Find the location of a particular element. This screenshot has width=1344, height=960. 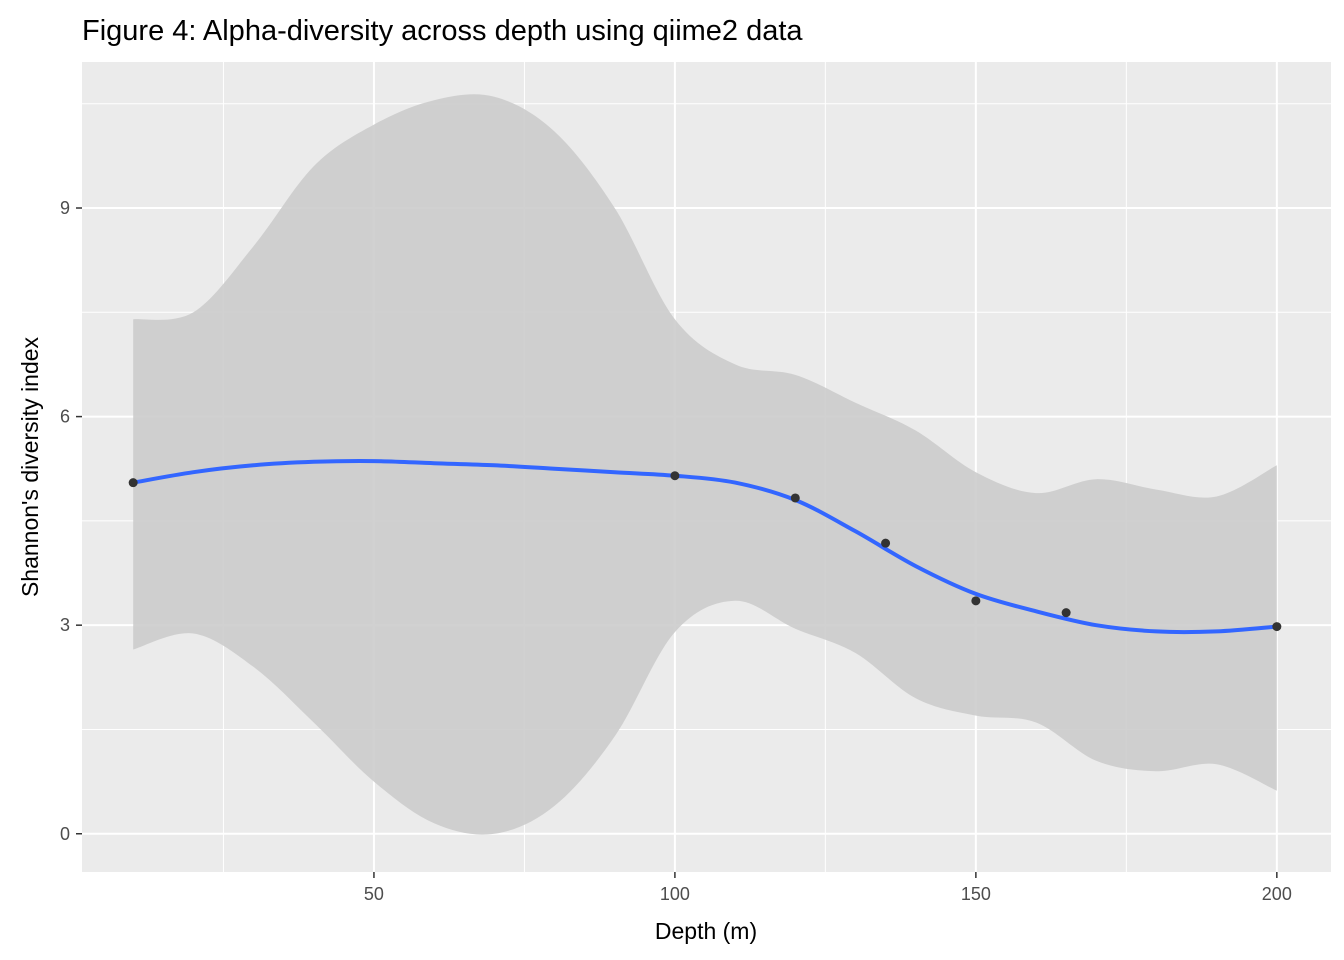

x-axis-ticks: 50 100 150 200 is located at coordinates (828, 888).